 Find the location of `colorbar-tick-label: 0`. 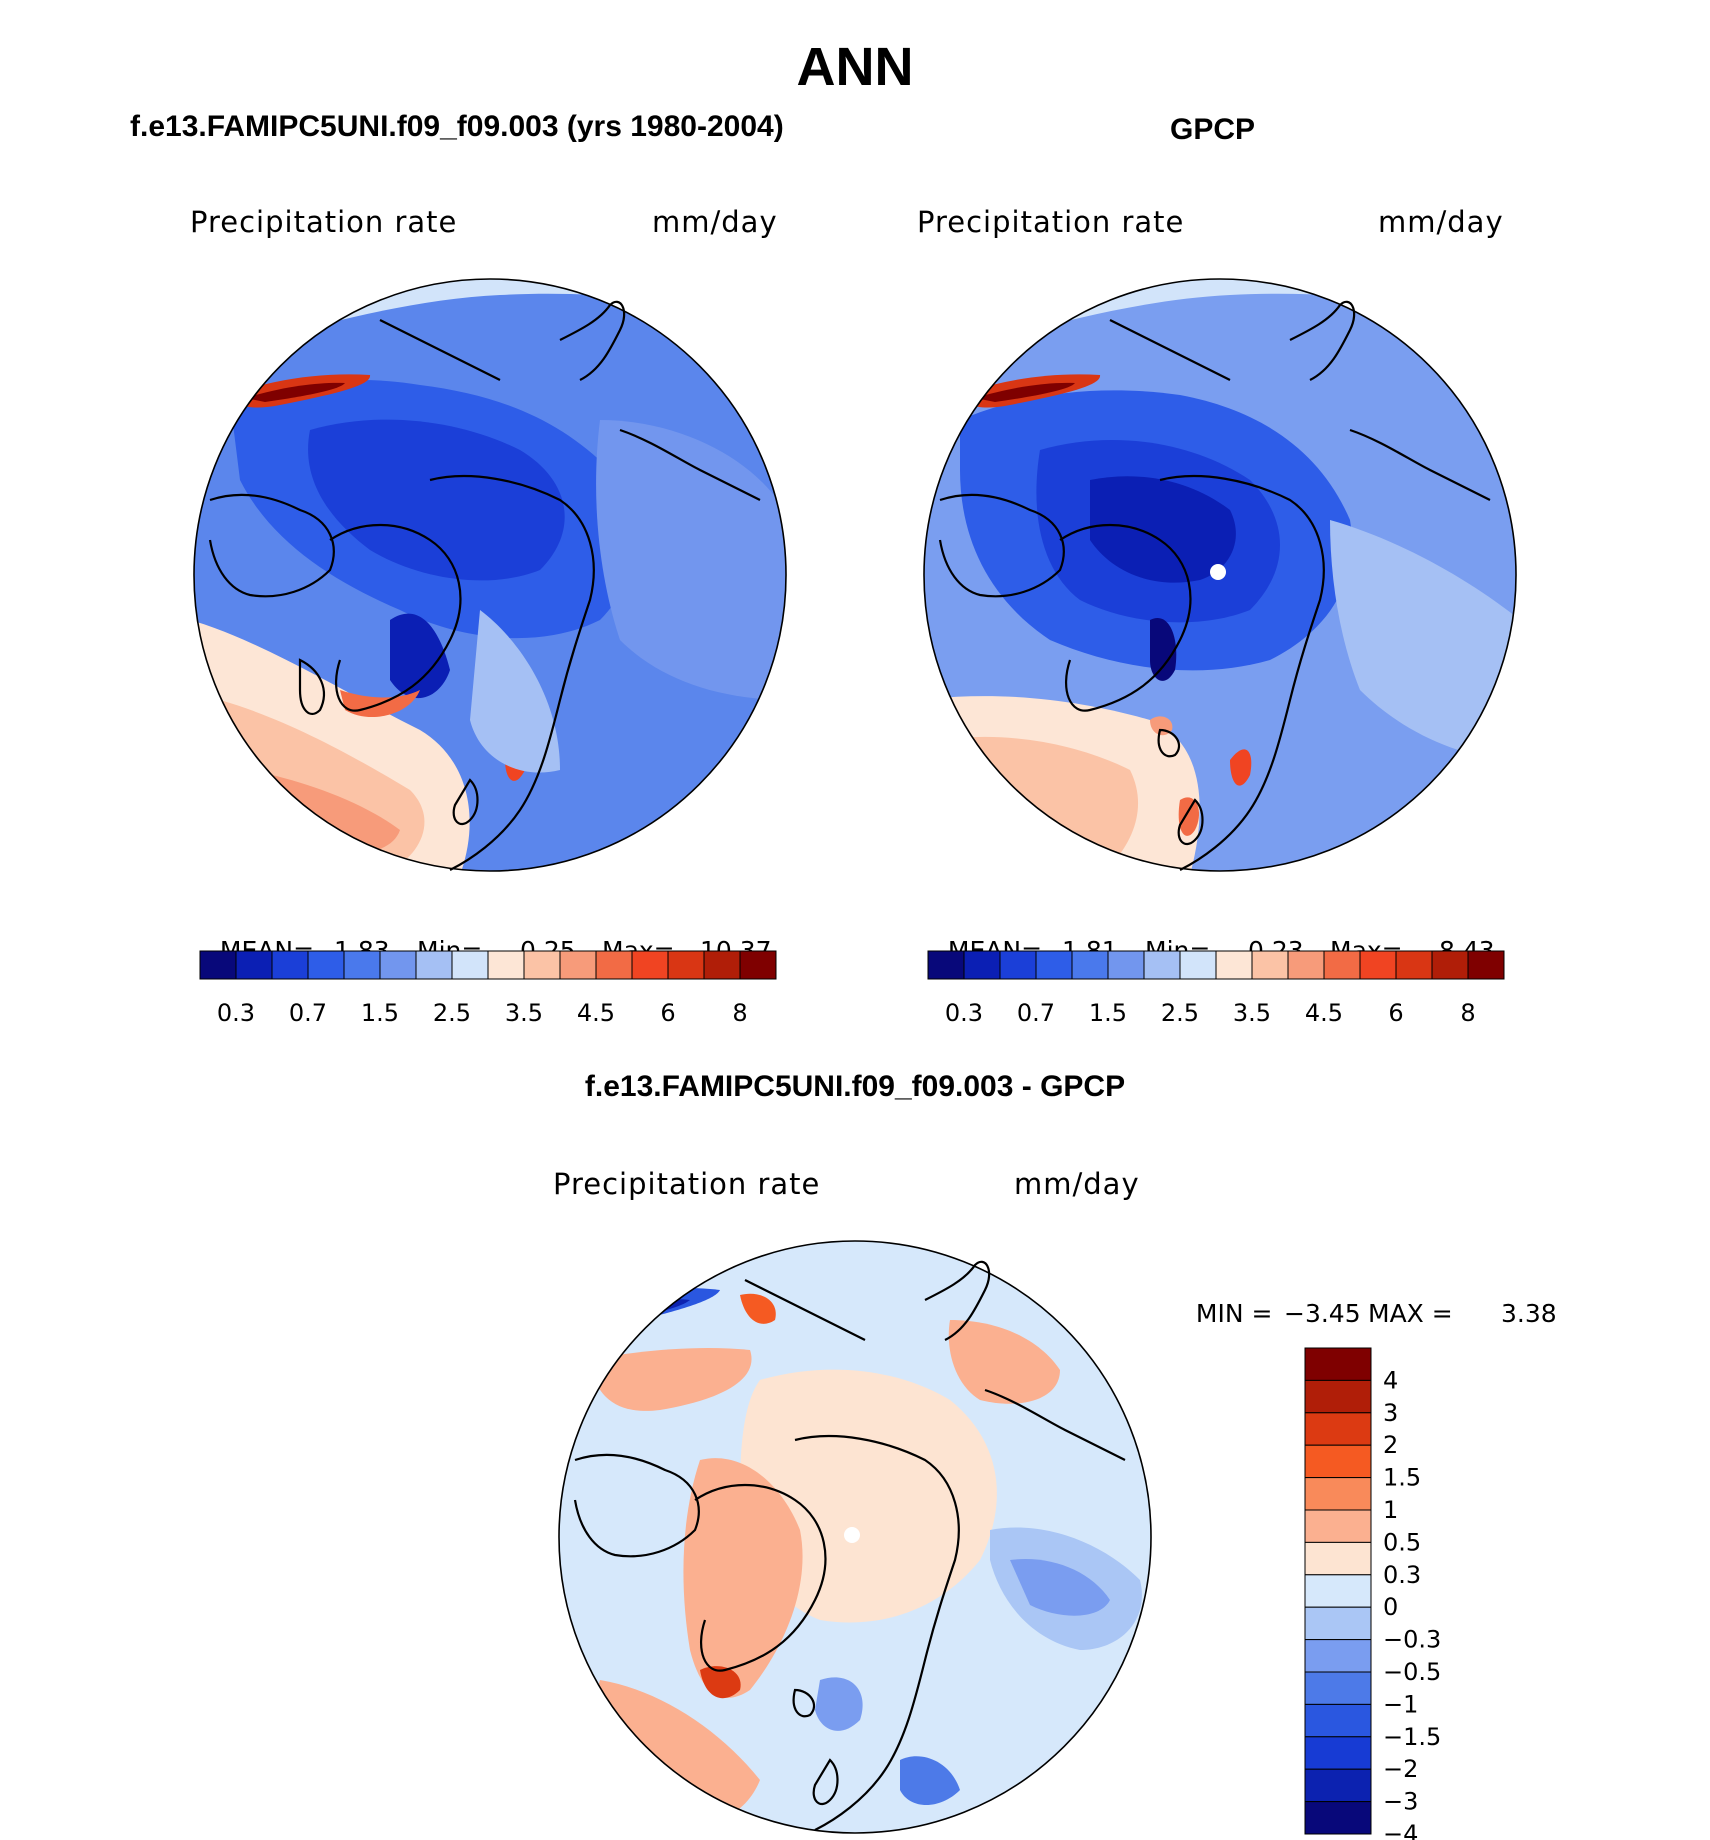

colorbar-tick-label: 0 is located at coordinates (1390, 1607).